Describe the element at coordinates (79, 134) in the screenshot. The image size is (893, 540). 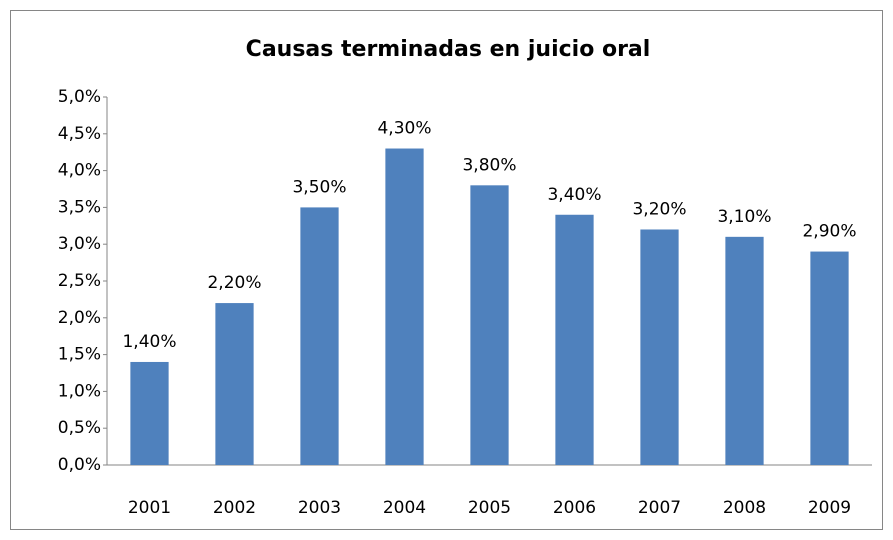
I see `y-tick-label: 4,5%` at that location.